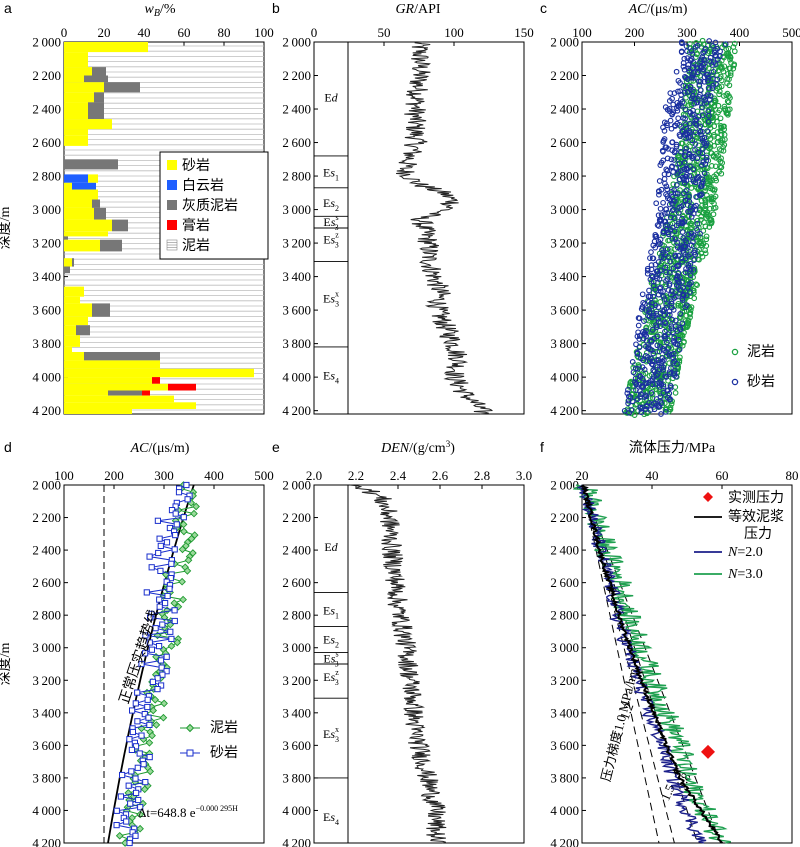  I want to click on formation-label: Ed, so click(331, 547).